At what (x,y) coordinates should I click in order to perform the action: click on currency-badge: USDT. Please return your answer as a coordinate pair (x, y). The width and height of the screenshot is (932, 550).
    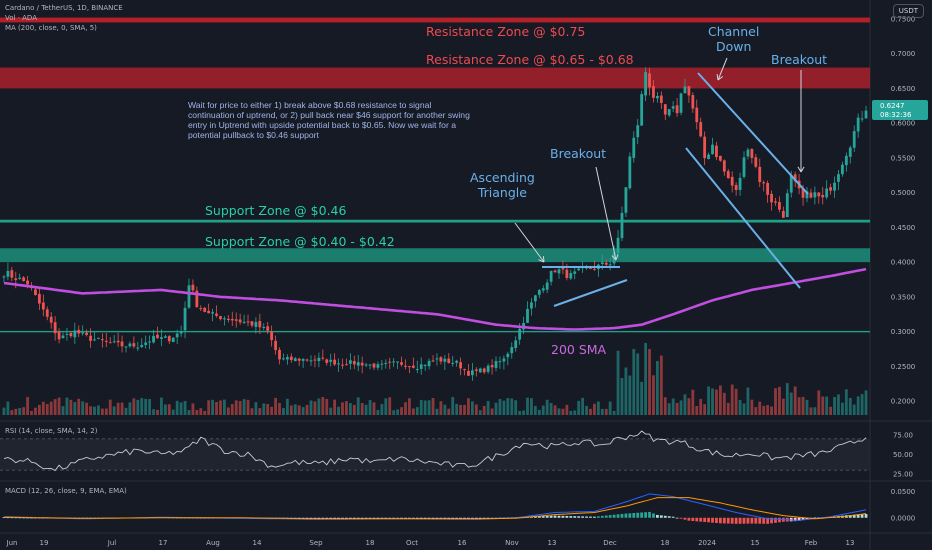
    Looking at the image, I should click on (908, 11).